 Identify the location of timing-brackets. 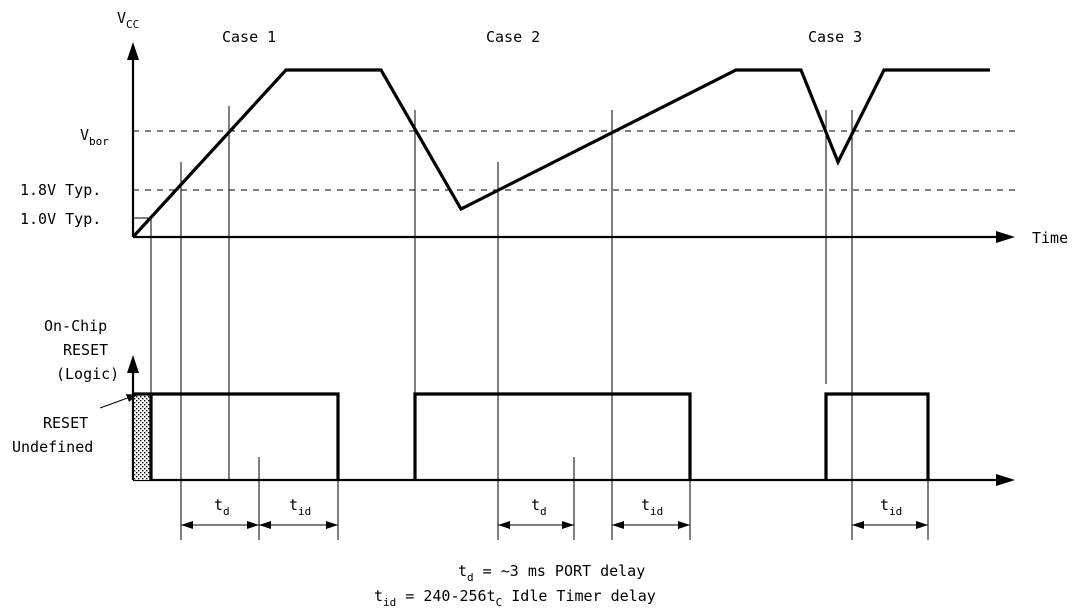
(554, 525).